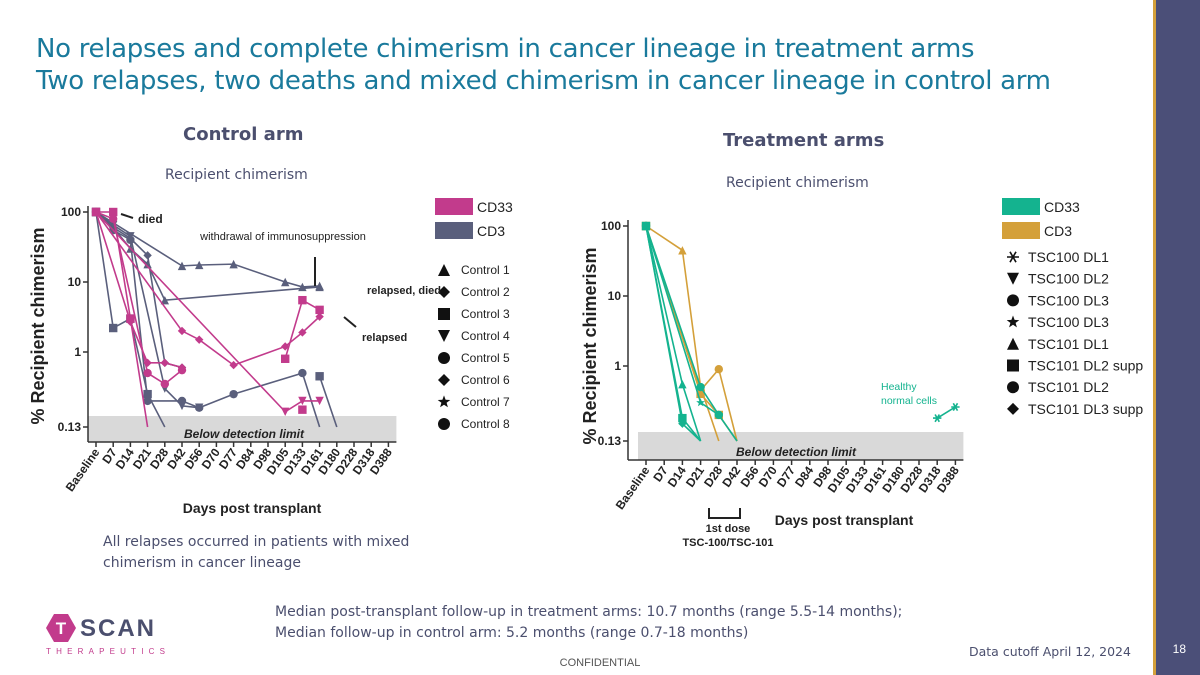 This screenshot has width=1200, height=675. Describe the element at coordinates (796, 452) in the screenshot. I see `detection-band-label: Below detection limit` at that location.